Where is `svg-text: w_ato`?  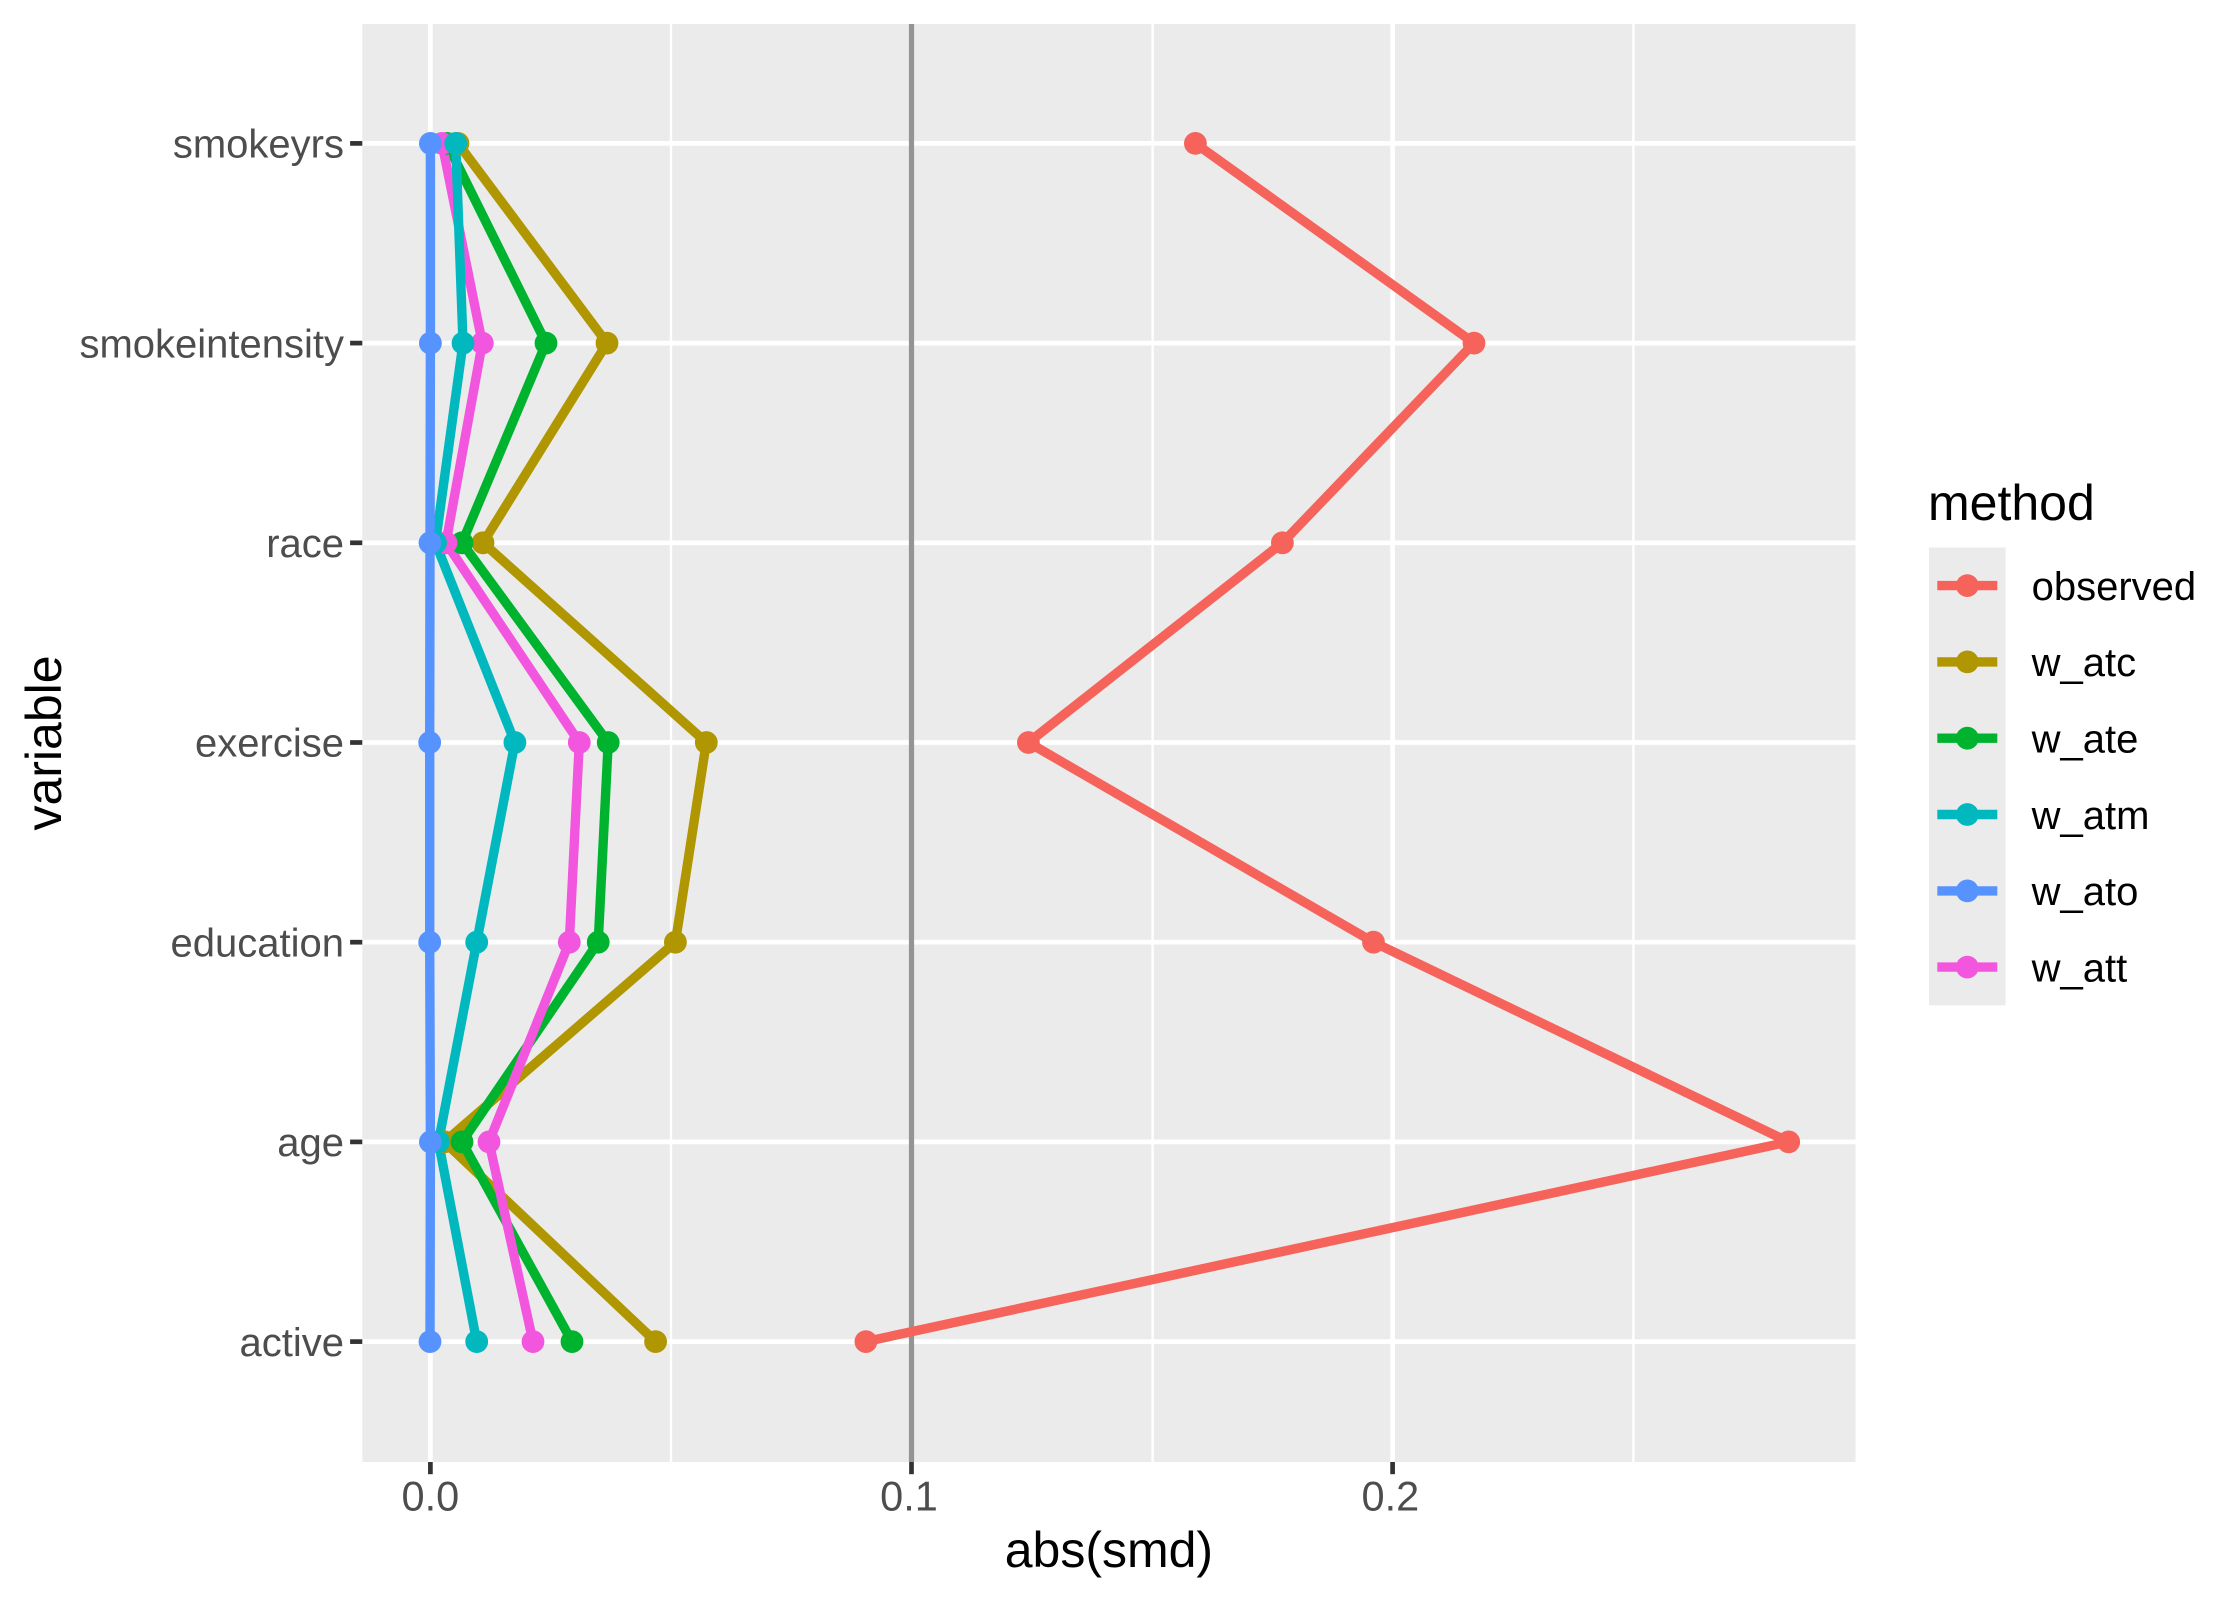
svg-text: w_ato is located at coordinates (2085, 892).